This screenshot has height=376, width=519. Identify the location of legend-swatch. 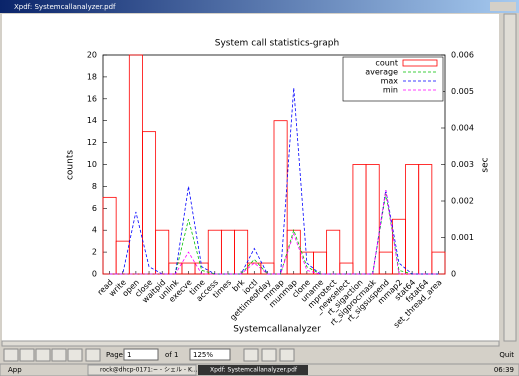
(420, 63).